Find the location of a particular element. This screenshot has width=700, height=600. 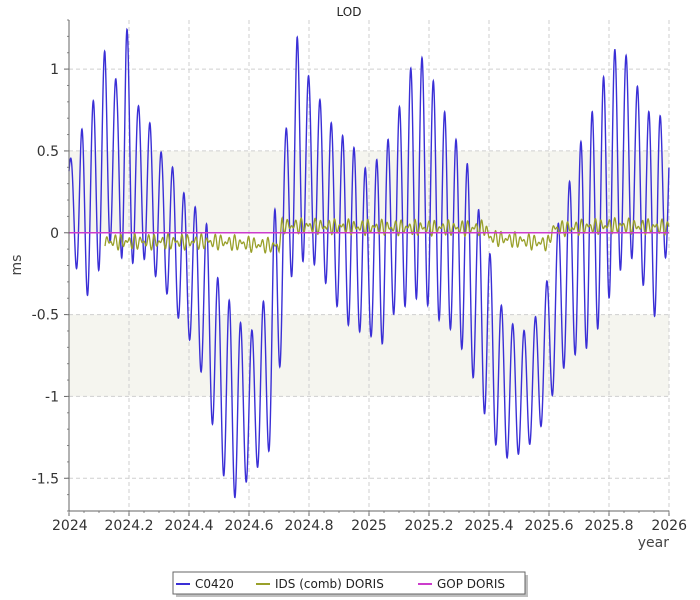

legend-label-0: C0420 is located at coordinates (214, 584).